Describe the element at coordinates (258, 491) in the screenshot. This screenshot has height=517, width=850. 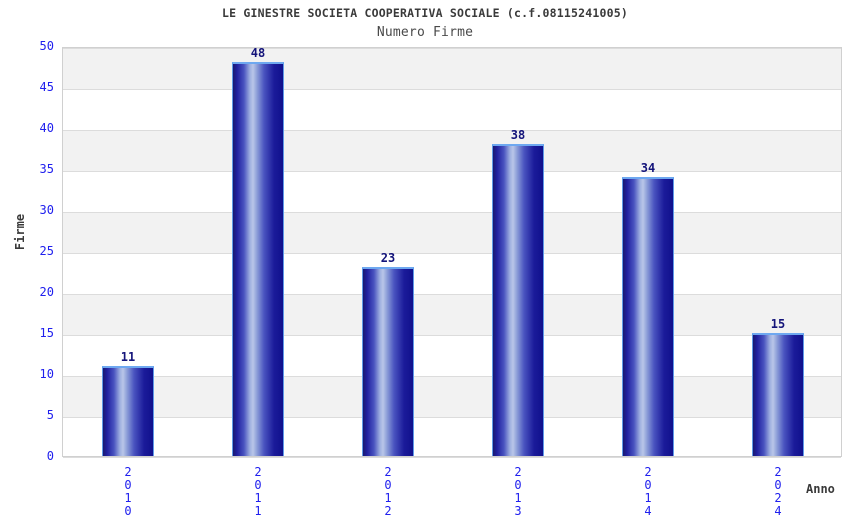
I see `x-tick-label: 2011` at that location.